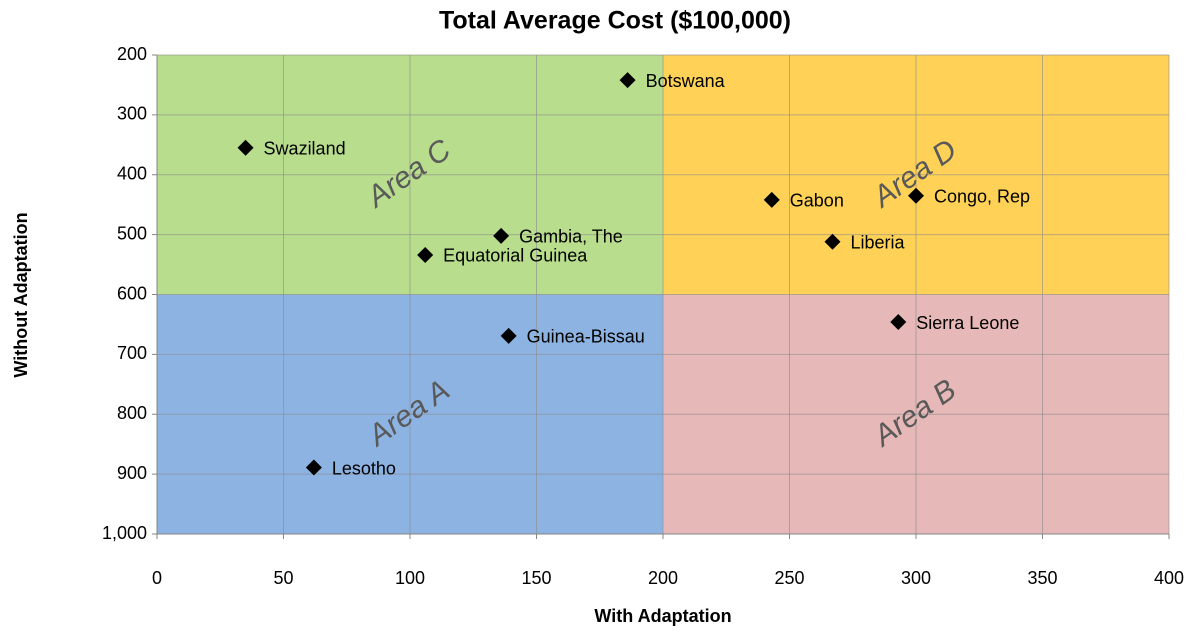  I want to click on y-tick-label: 800, so click(132, 413).